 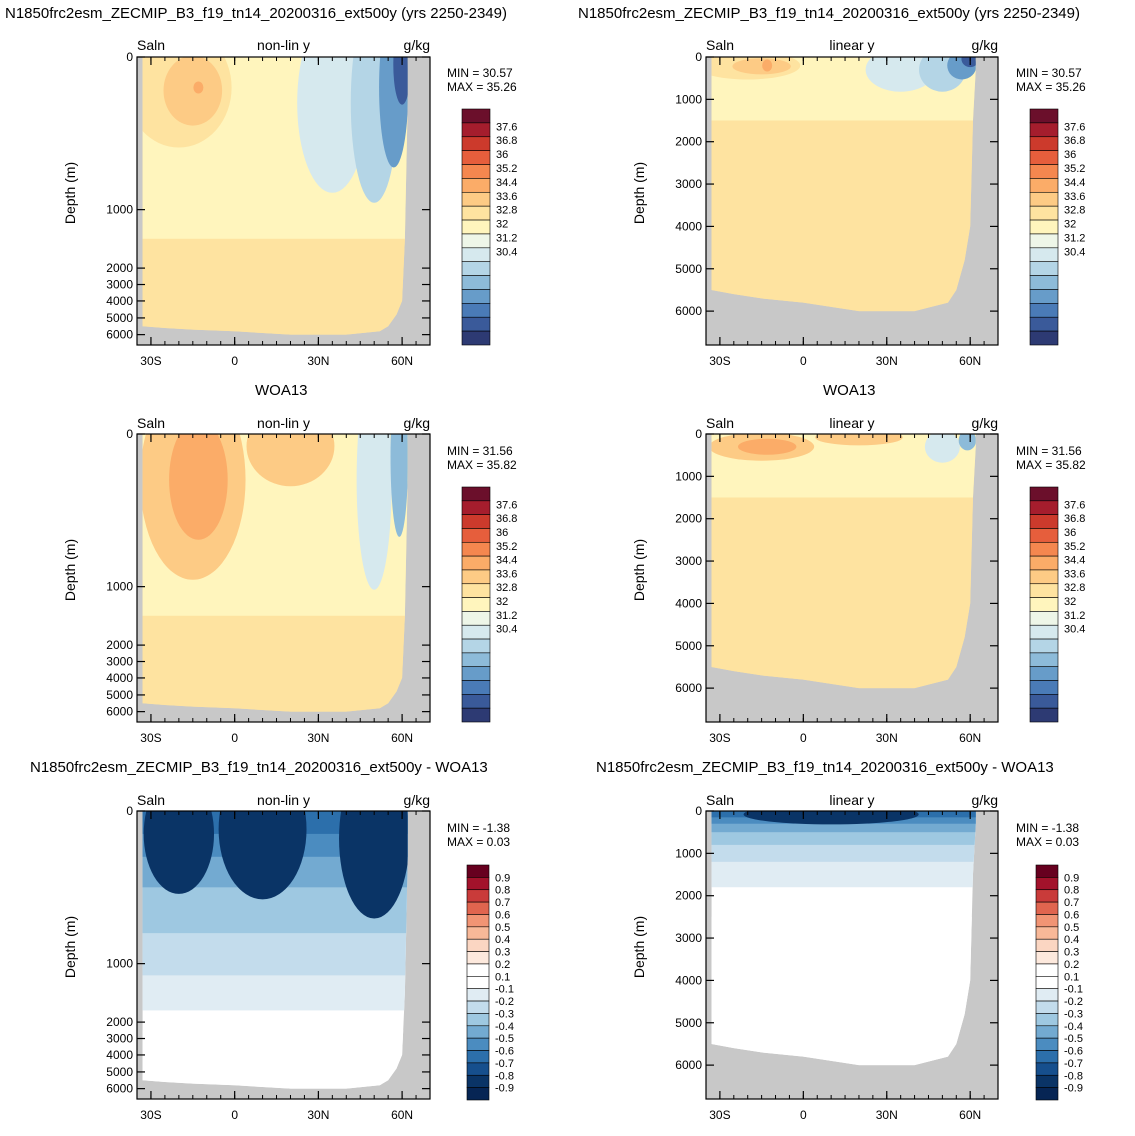 I want to click on y-tick-label: 4000, so click(x=688, y=603).